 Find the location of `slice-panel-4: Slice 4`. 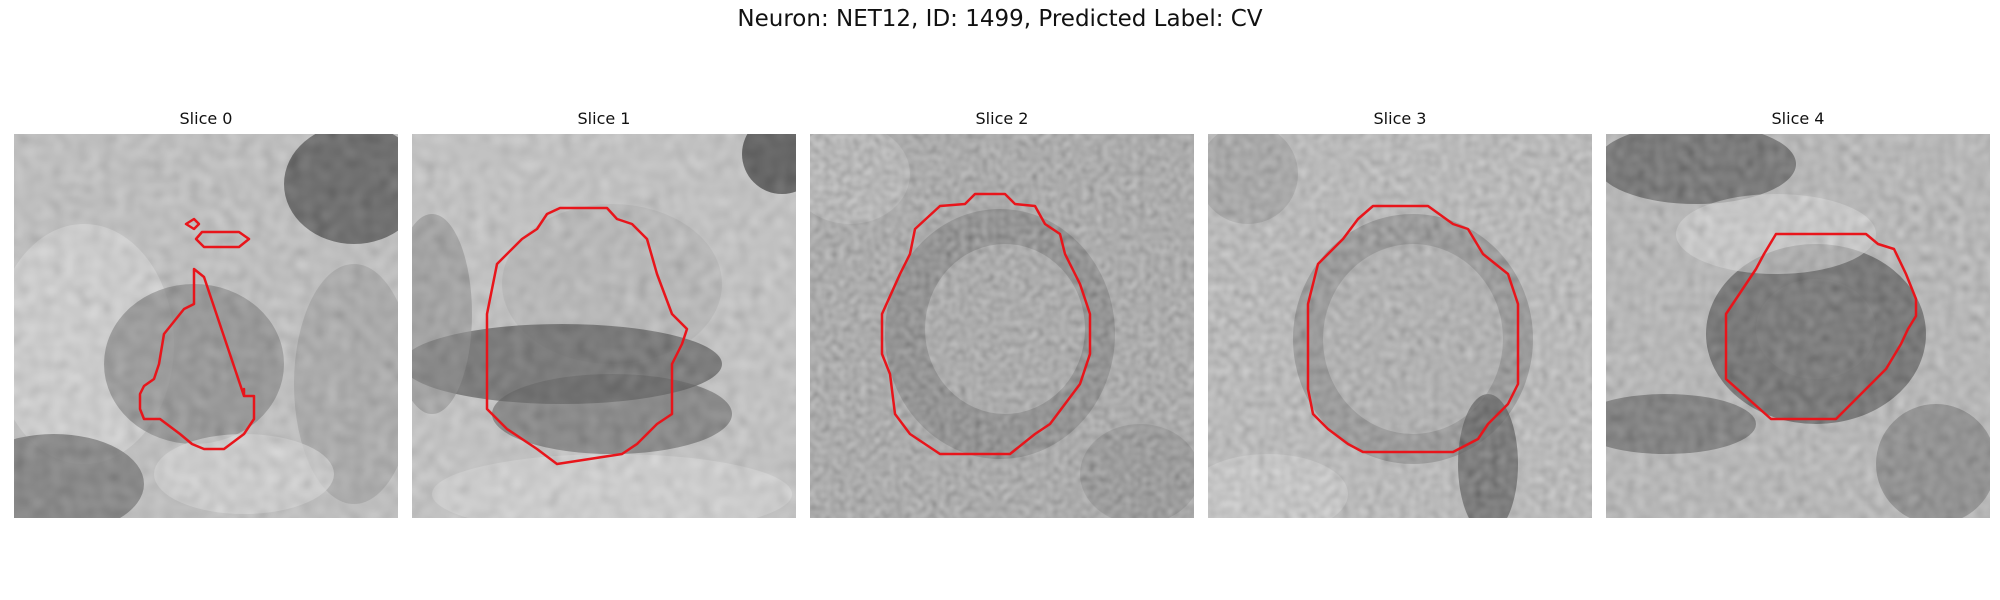

slice-panel-4: Slice 4 is located at coordinates (1798, 313).